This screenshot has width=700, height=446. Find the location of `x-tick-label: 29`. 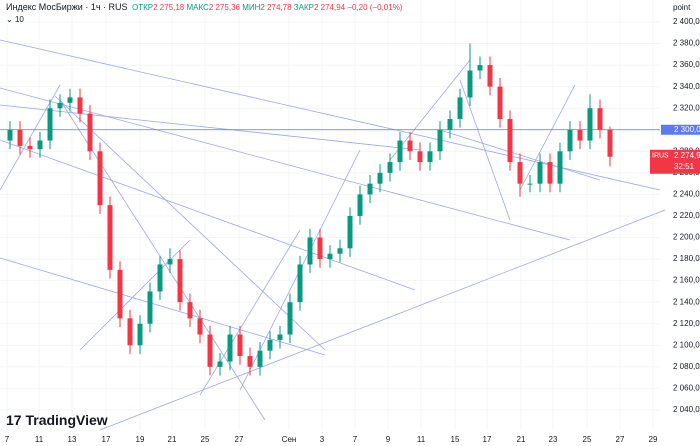

x-tick-label: 29 is located at coordinates (653, 439).